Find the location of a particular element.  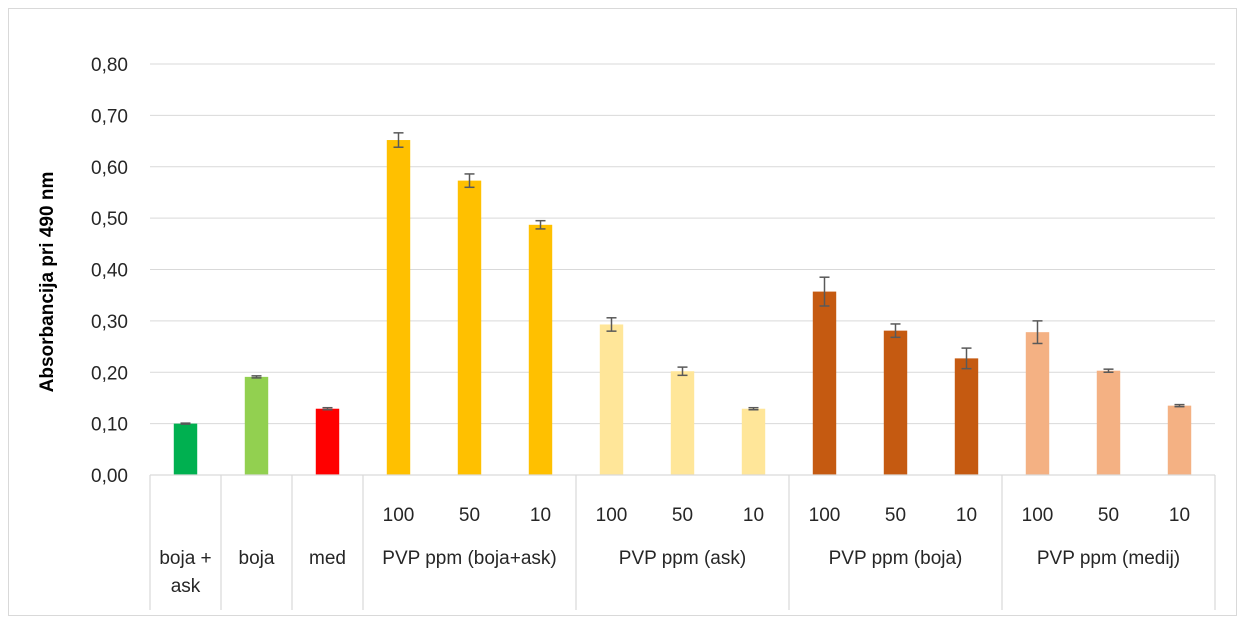

y-tick-label: 0,30 is located at coordinates (109, 322).